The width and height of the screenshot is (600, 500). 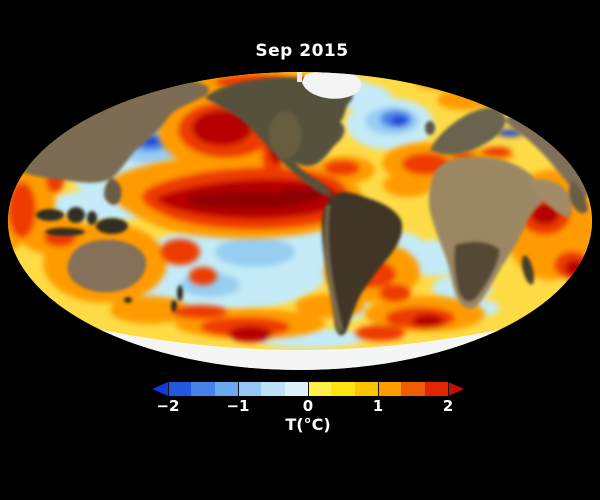 What do you see at coordinates (468, 131) in the screenshot?
I see `continent-europe` at bounding box center [468, 131].